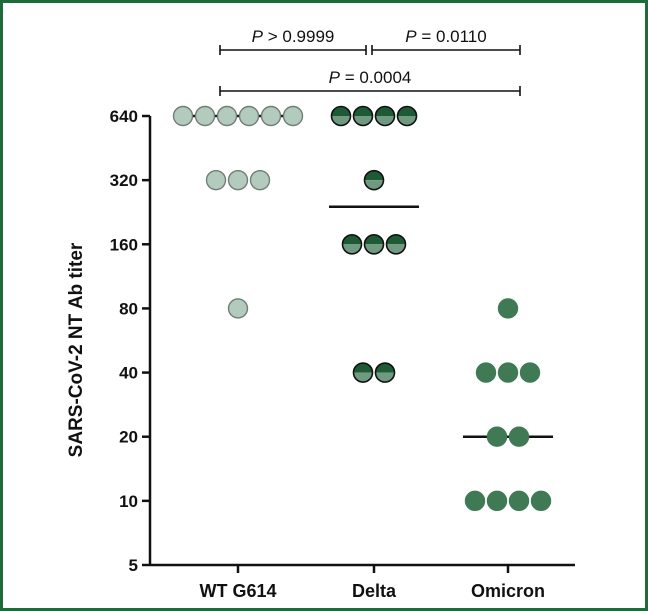 The height and width of the screenshot is (611, 648). I want to click on comparison-bracket: P = 0.0110, so click(446, 41).